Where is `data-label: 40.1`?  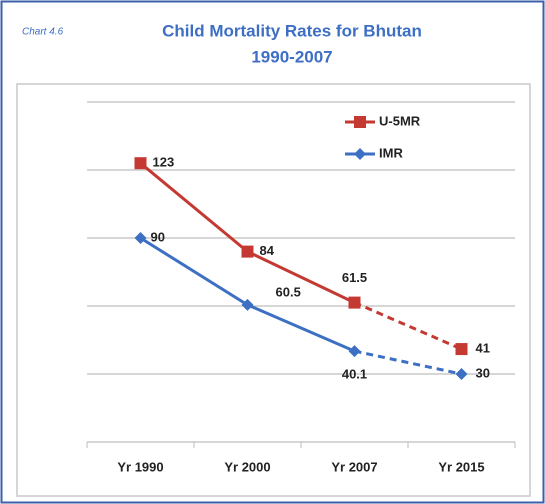 data-label: 40.1 is located at coordinates (354, 374).